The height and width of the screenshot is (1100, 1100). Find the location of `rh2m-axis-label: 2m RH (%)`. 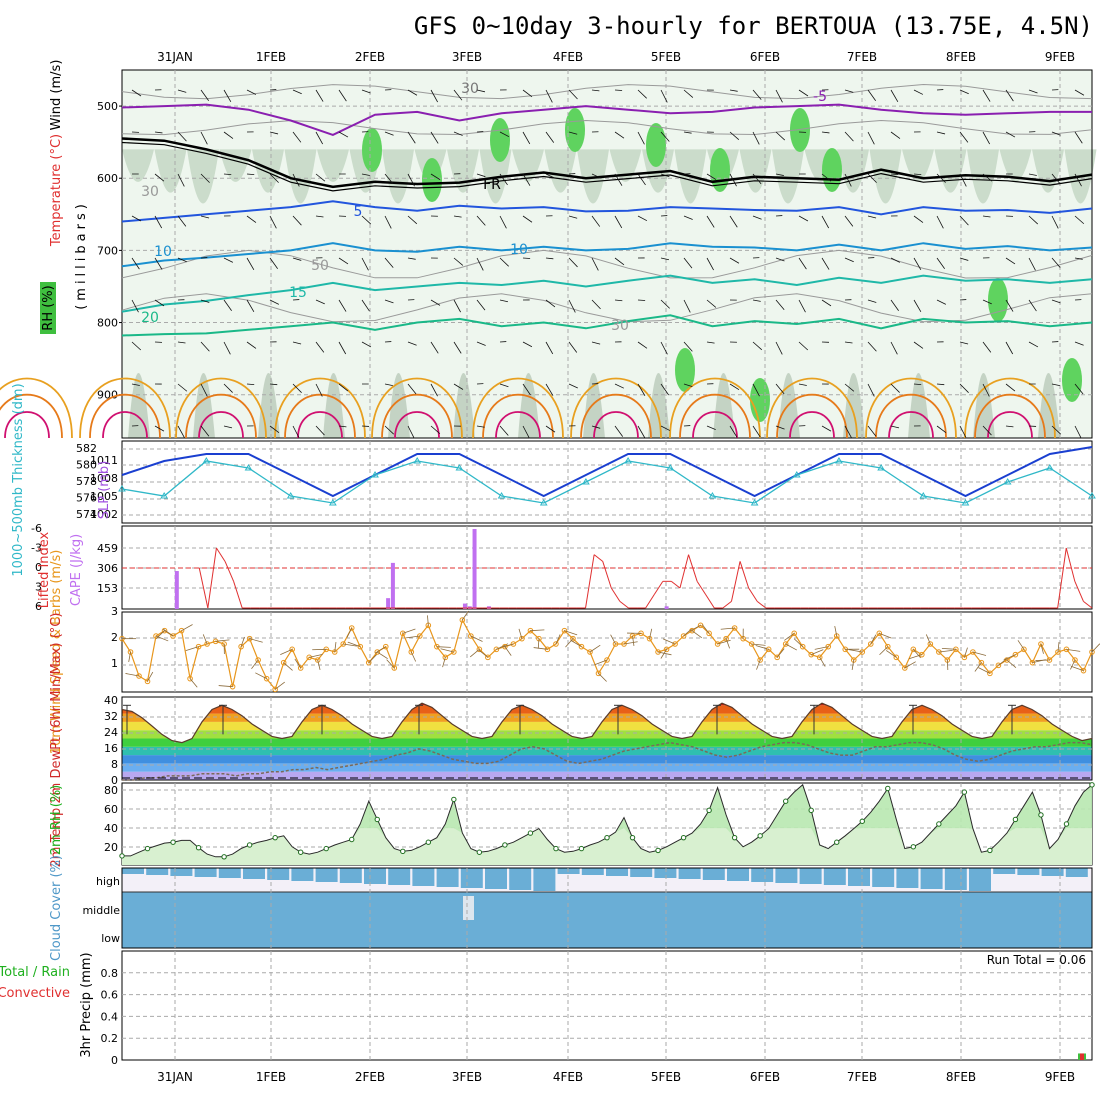

rh2m-axis-label: 2m RH (%) is located at coordinates (56, 820).